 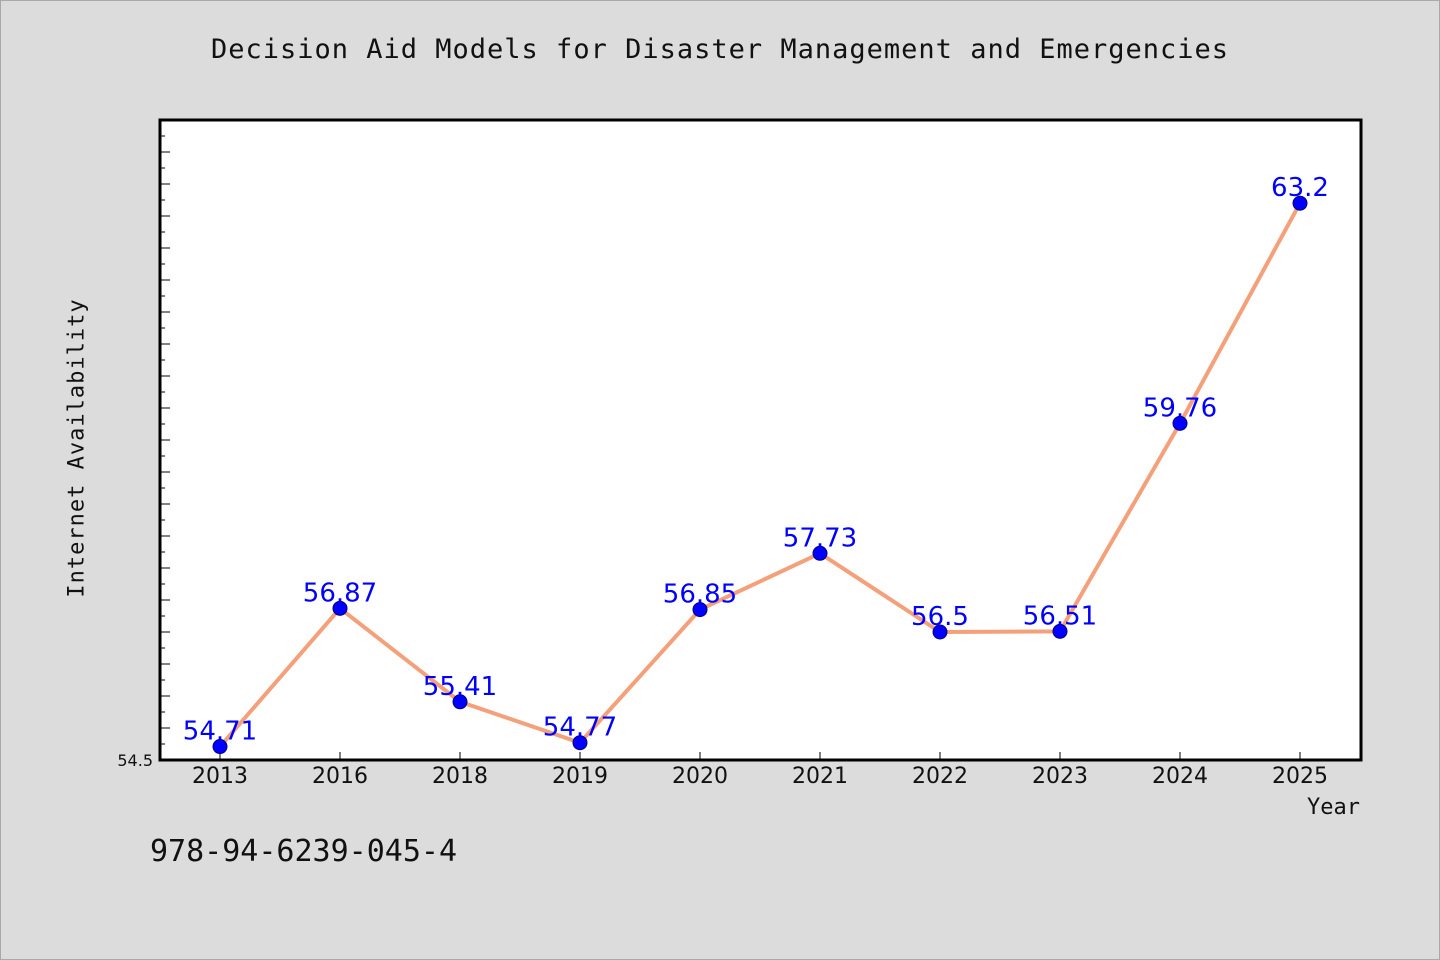 I want to click on data-label: 56.51, so click(x=1060, y=616).